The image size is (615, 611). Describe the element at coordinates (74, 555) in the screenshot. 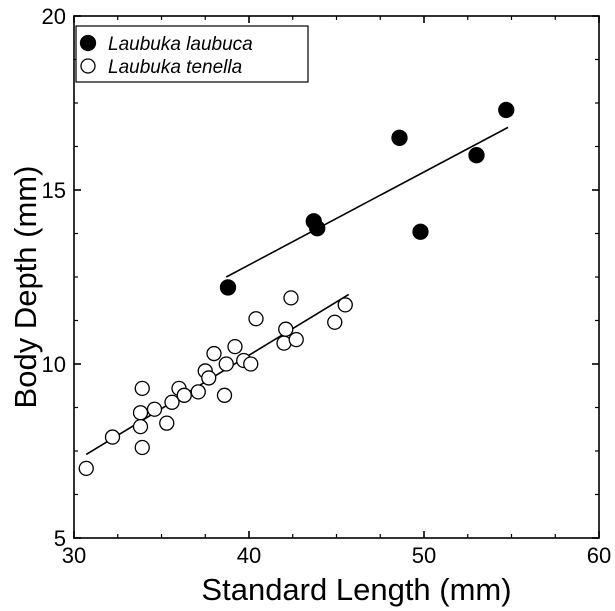

I see `x-tick-label: 30` at that location.